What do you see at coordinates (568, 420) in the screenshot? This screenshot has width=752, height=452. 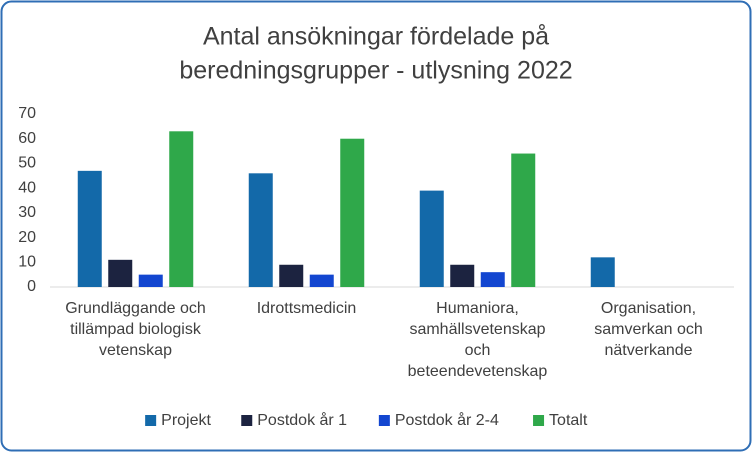 I see `legend-label: Totalt` at bounding box center [568, 420].